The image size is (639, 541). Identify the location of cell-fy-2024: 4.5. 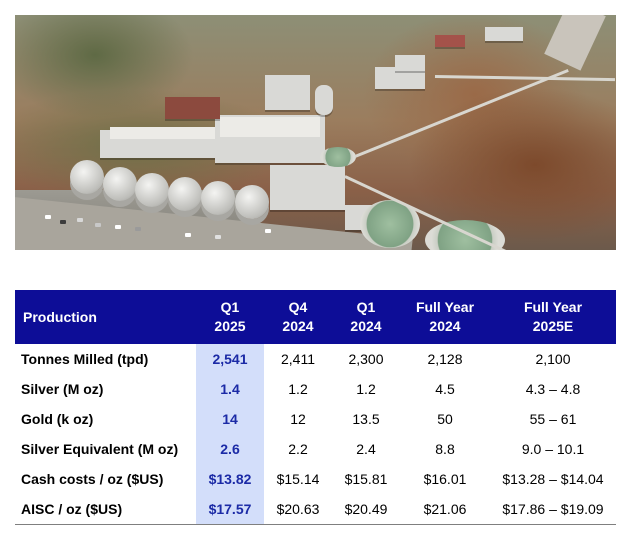
(445, 389).